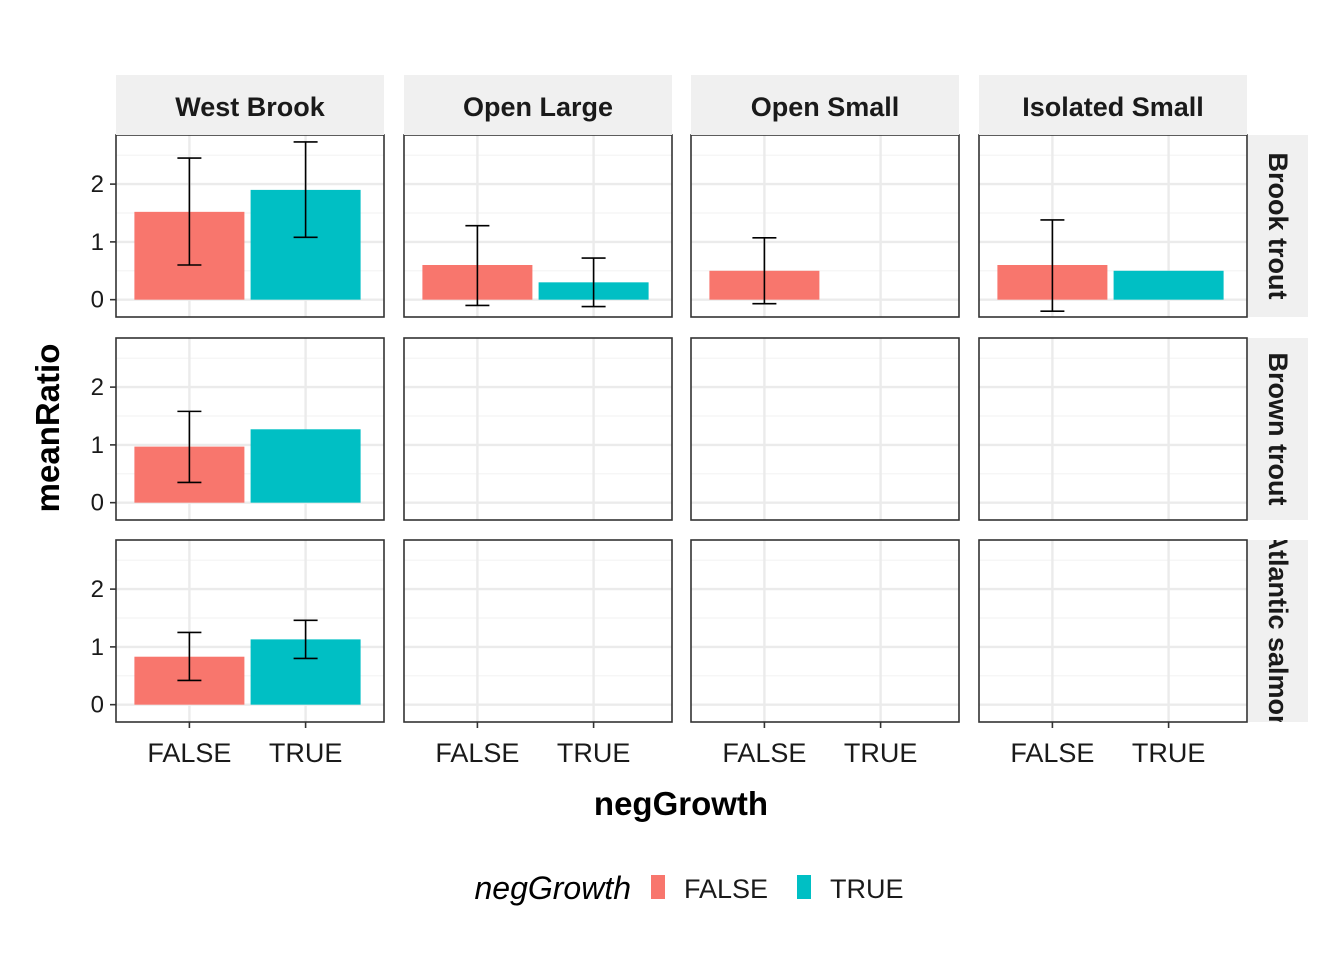 This screenshot has height=960, width=1344. I want to click on row-strip-label: Brown trout, so click(1278, 429).